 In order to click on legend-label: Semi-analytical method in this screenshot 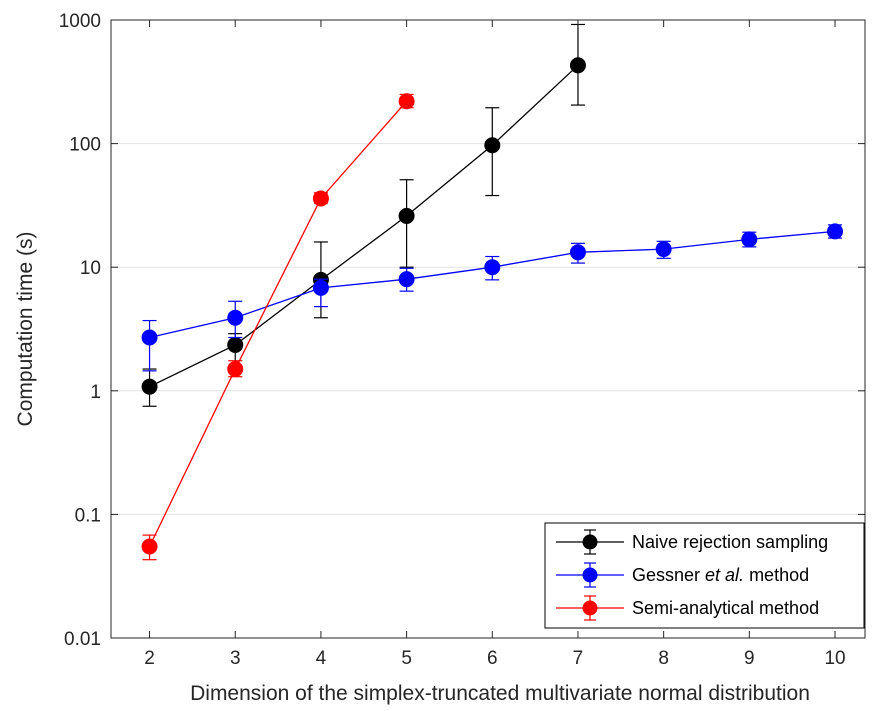, I will do `click(725, 608)`.